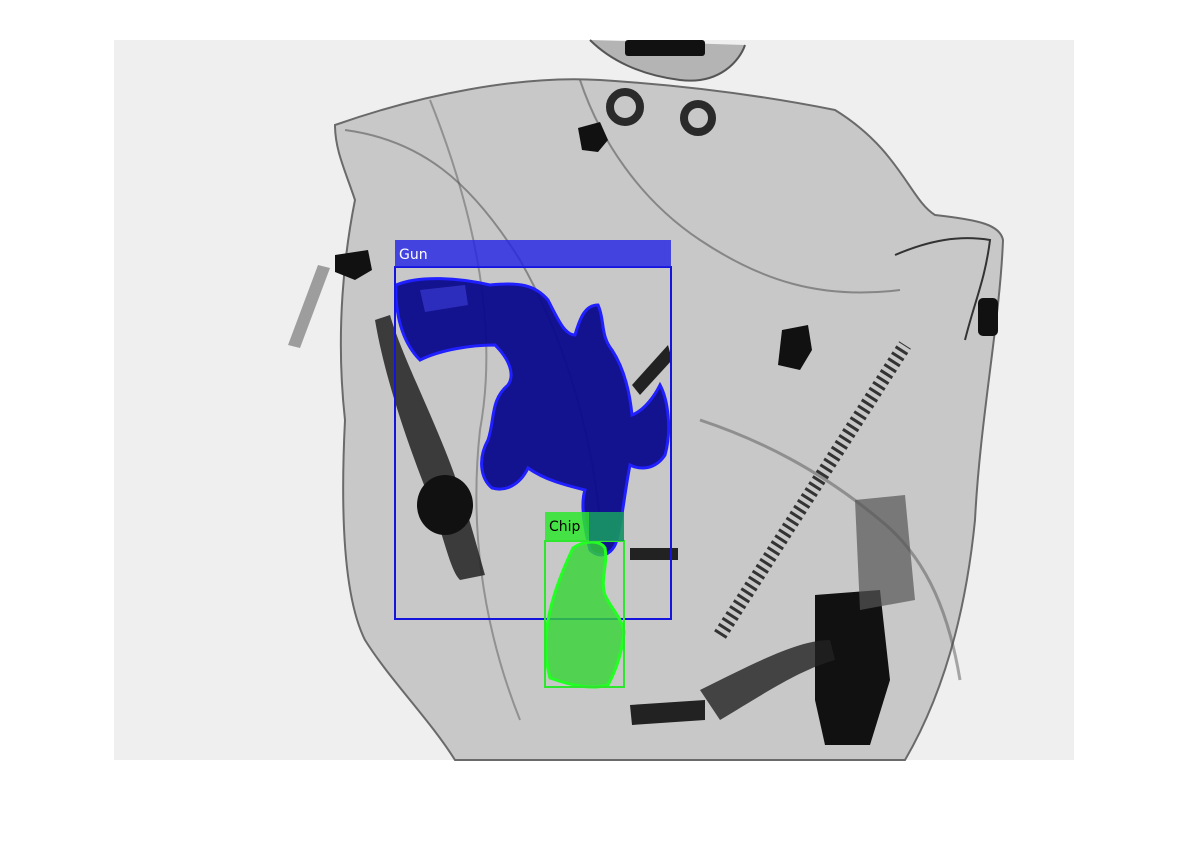  Describe the element at coordinates (445, 505) in the screenshot. I see `left-handle-knob` at that location.